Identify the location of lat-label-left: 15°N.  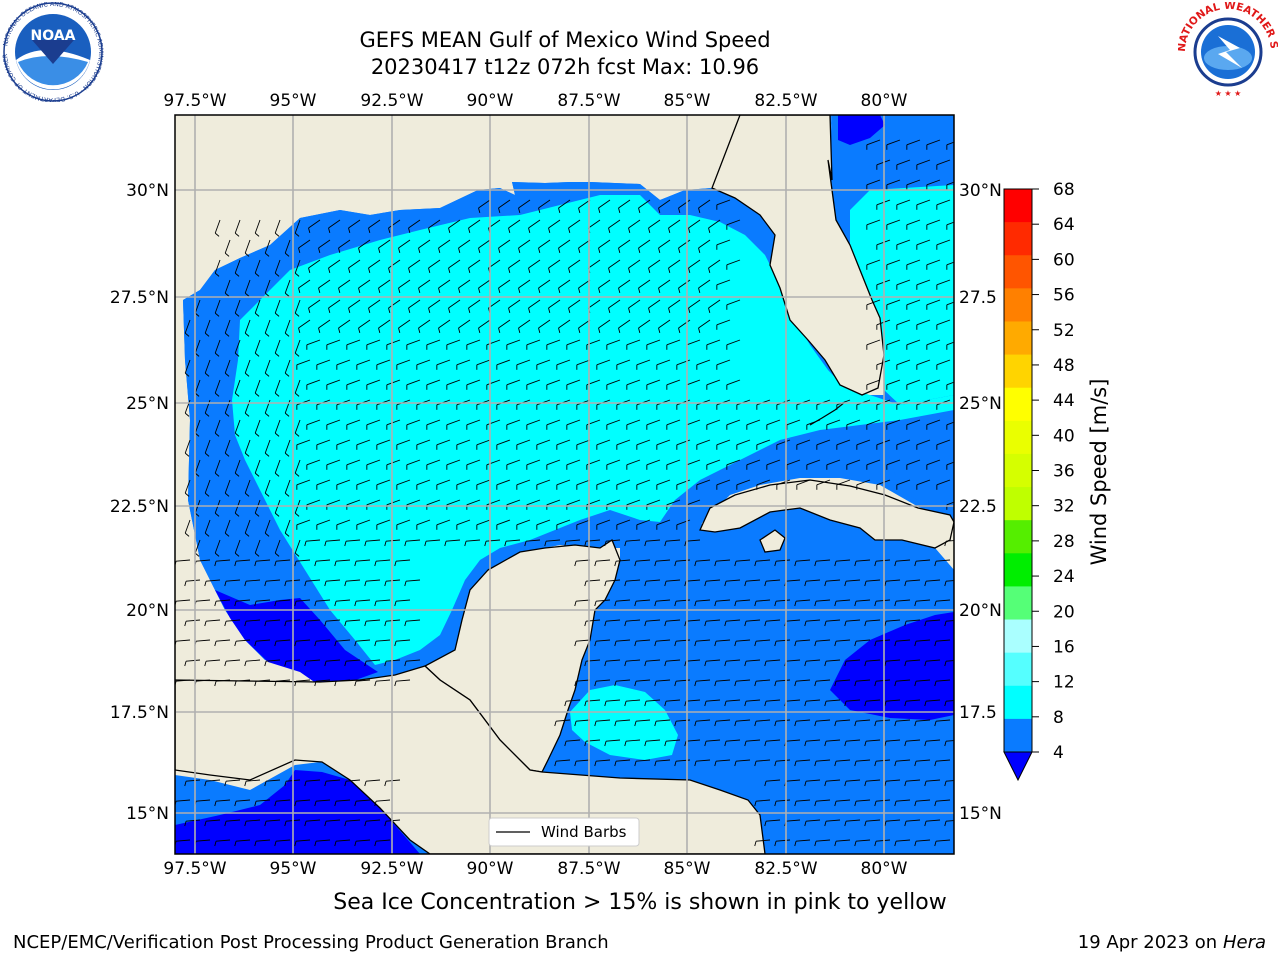
(147, 814).